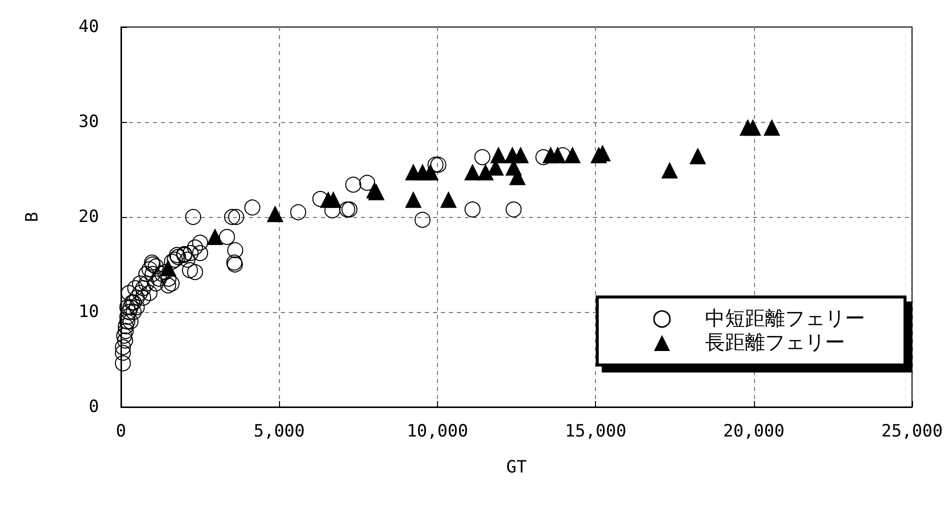 The width and height of the screenshot is (952, 511). Describe the element at coordinates (516, 468) in the screenshot. I see `x-axis-title: GT` at that location.